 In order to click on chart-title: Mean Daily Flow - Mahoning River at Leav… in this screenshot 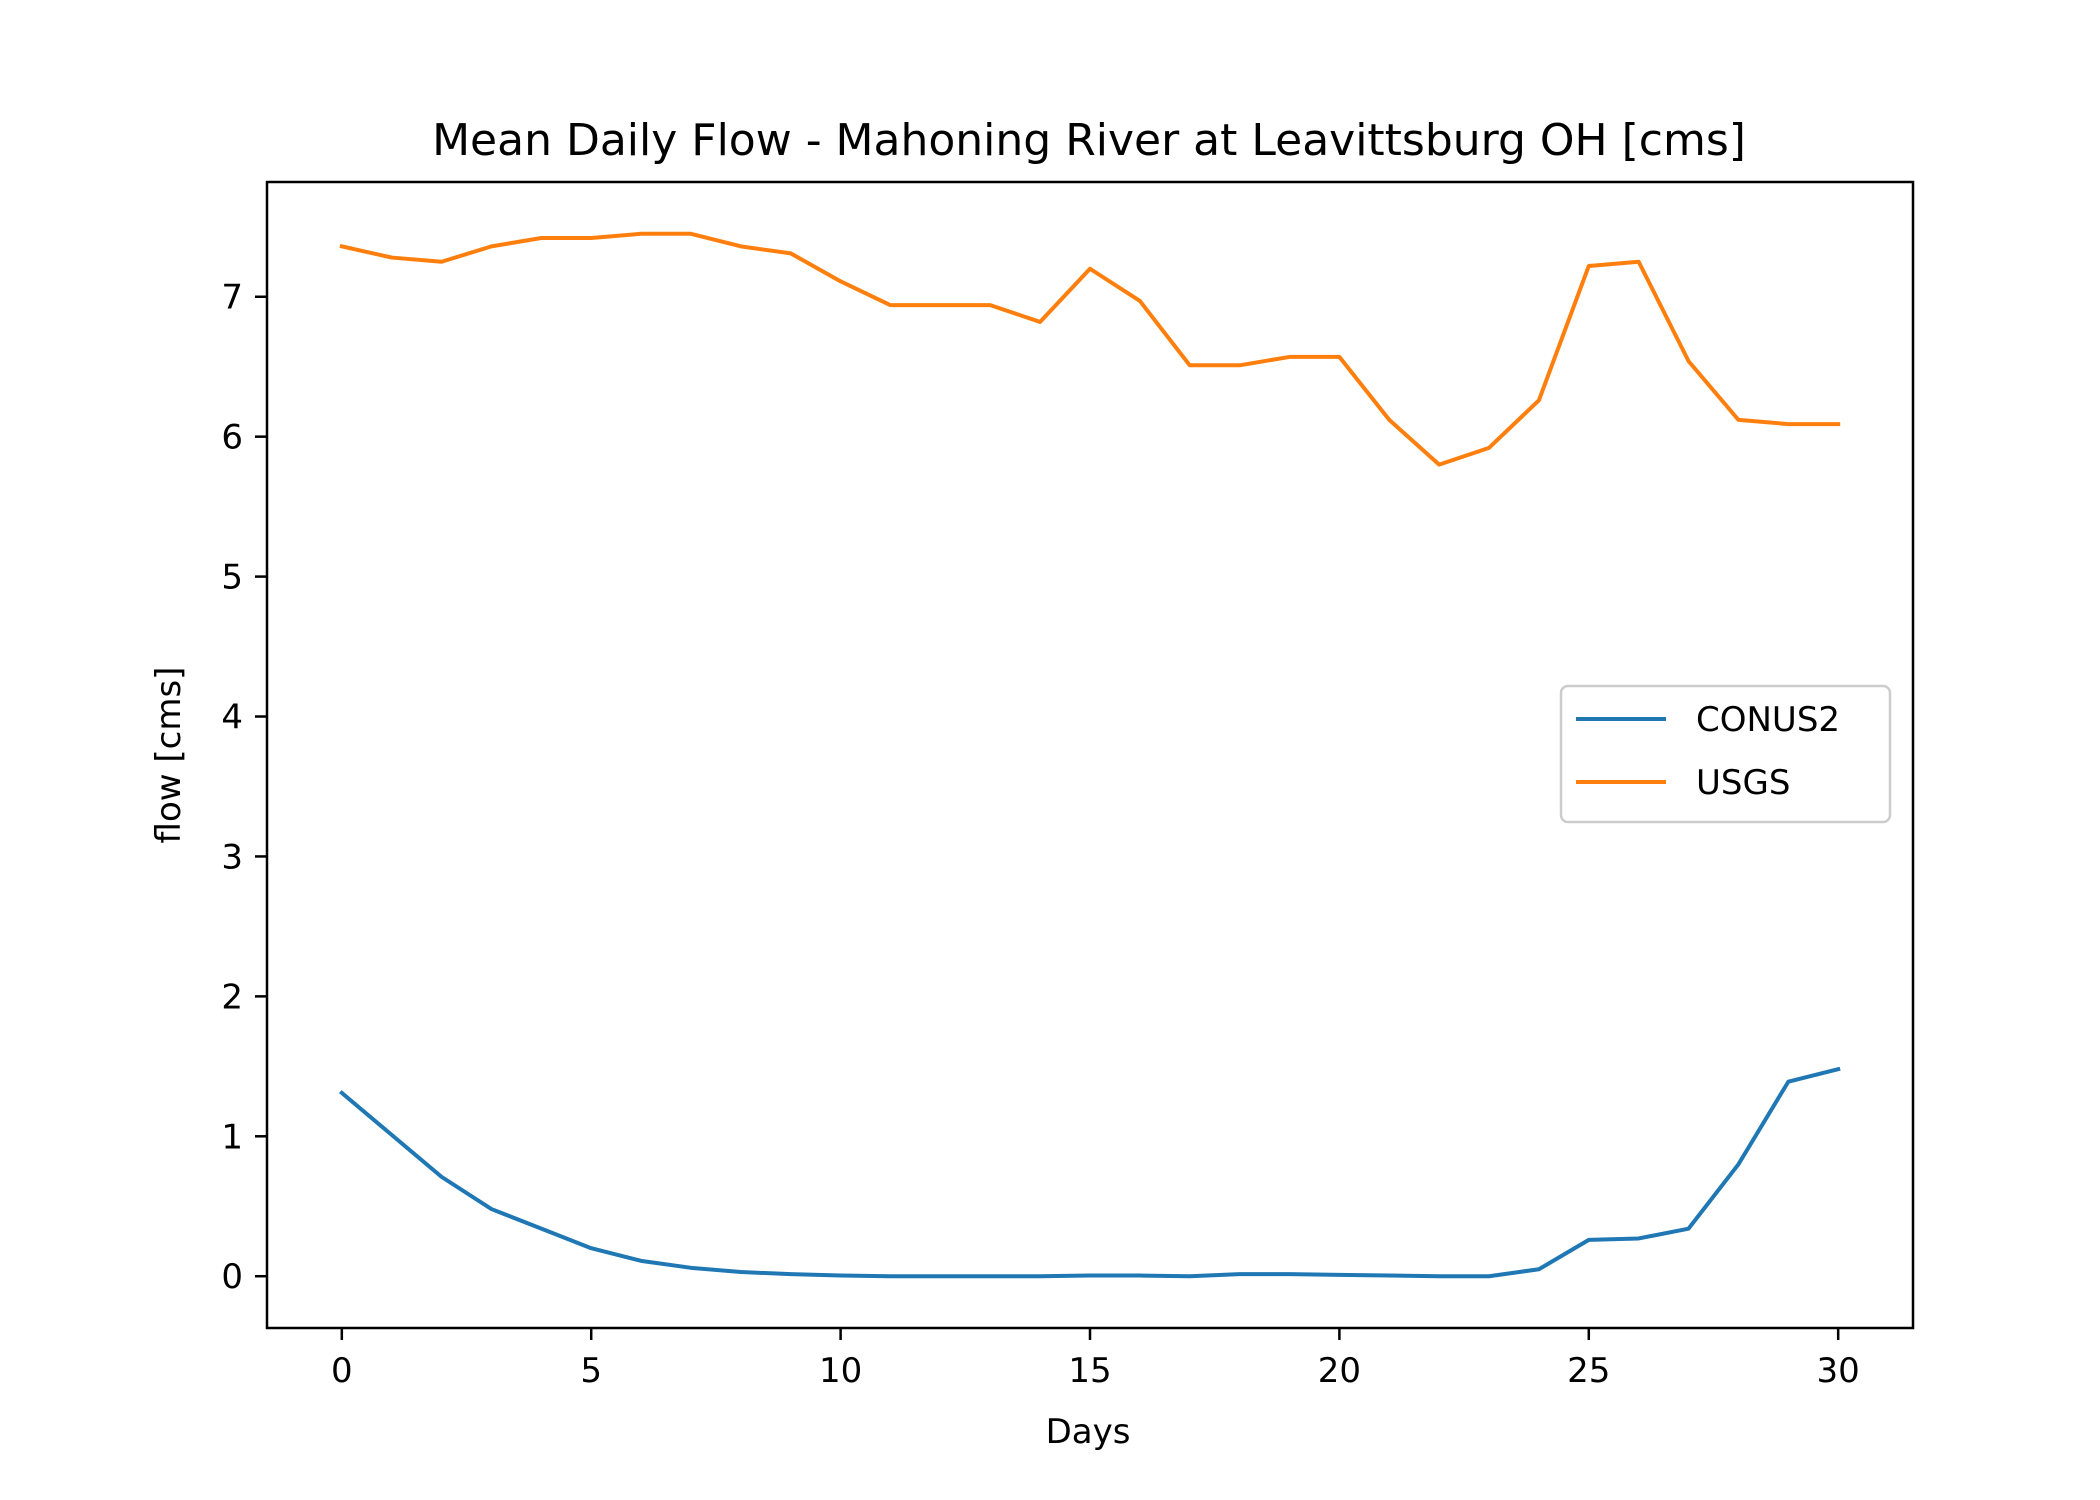, I will do `click(1089, 140)`.